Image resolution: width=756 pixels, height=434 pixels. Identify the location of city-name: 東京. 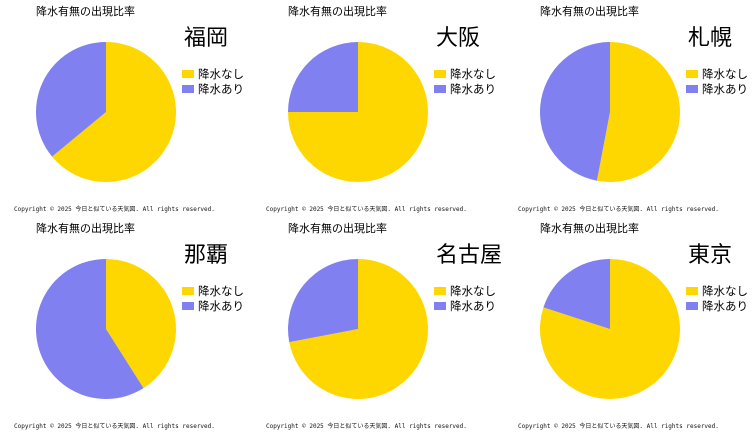
(710, 255).